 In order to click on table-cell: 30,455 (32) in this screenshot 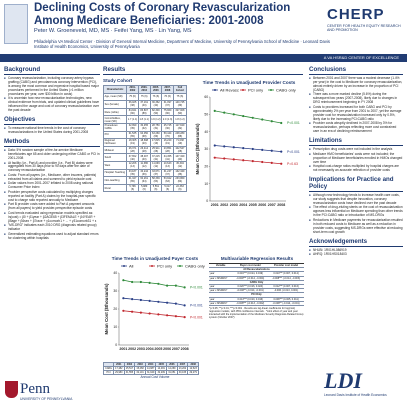, I will do `click(144, 127)`.